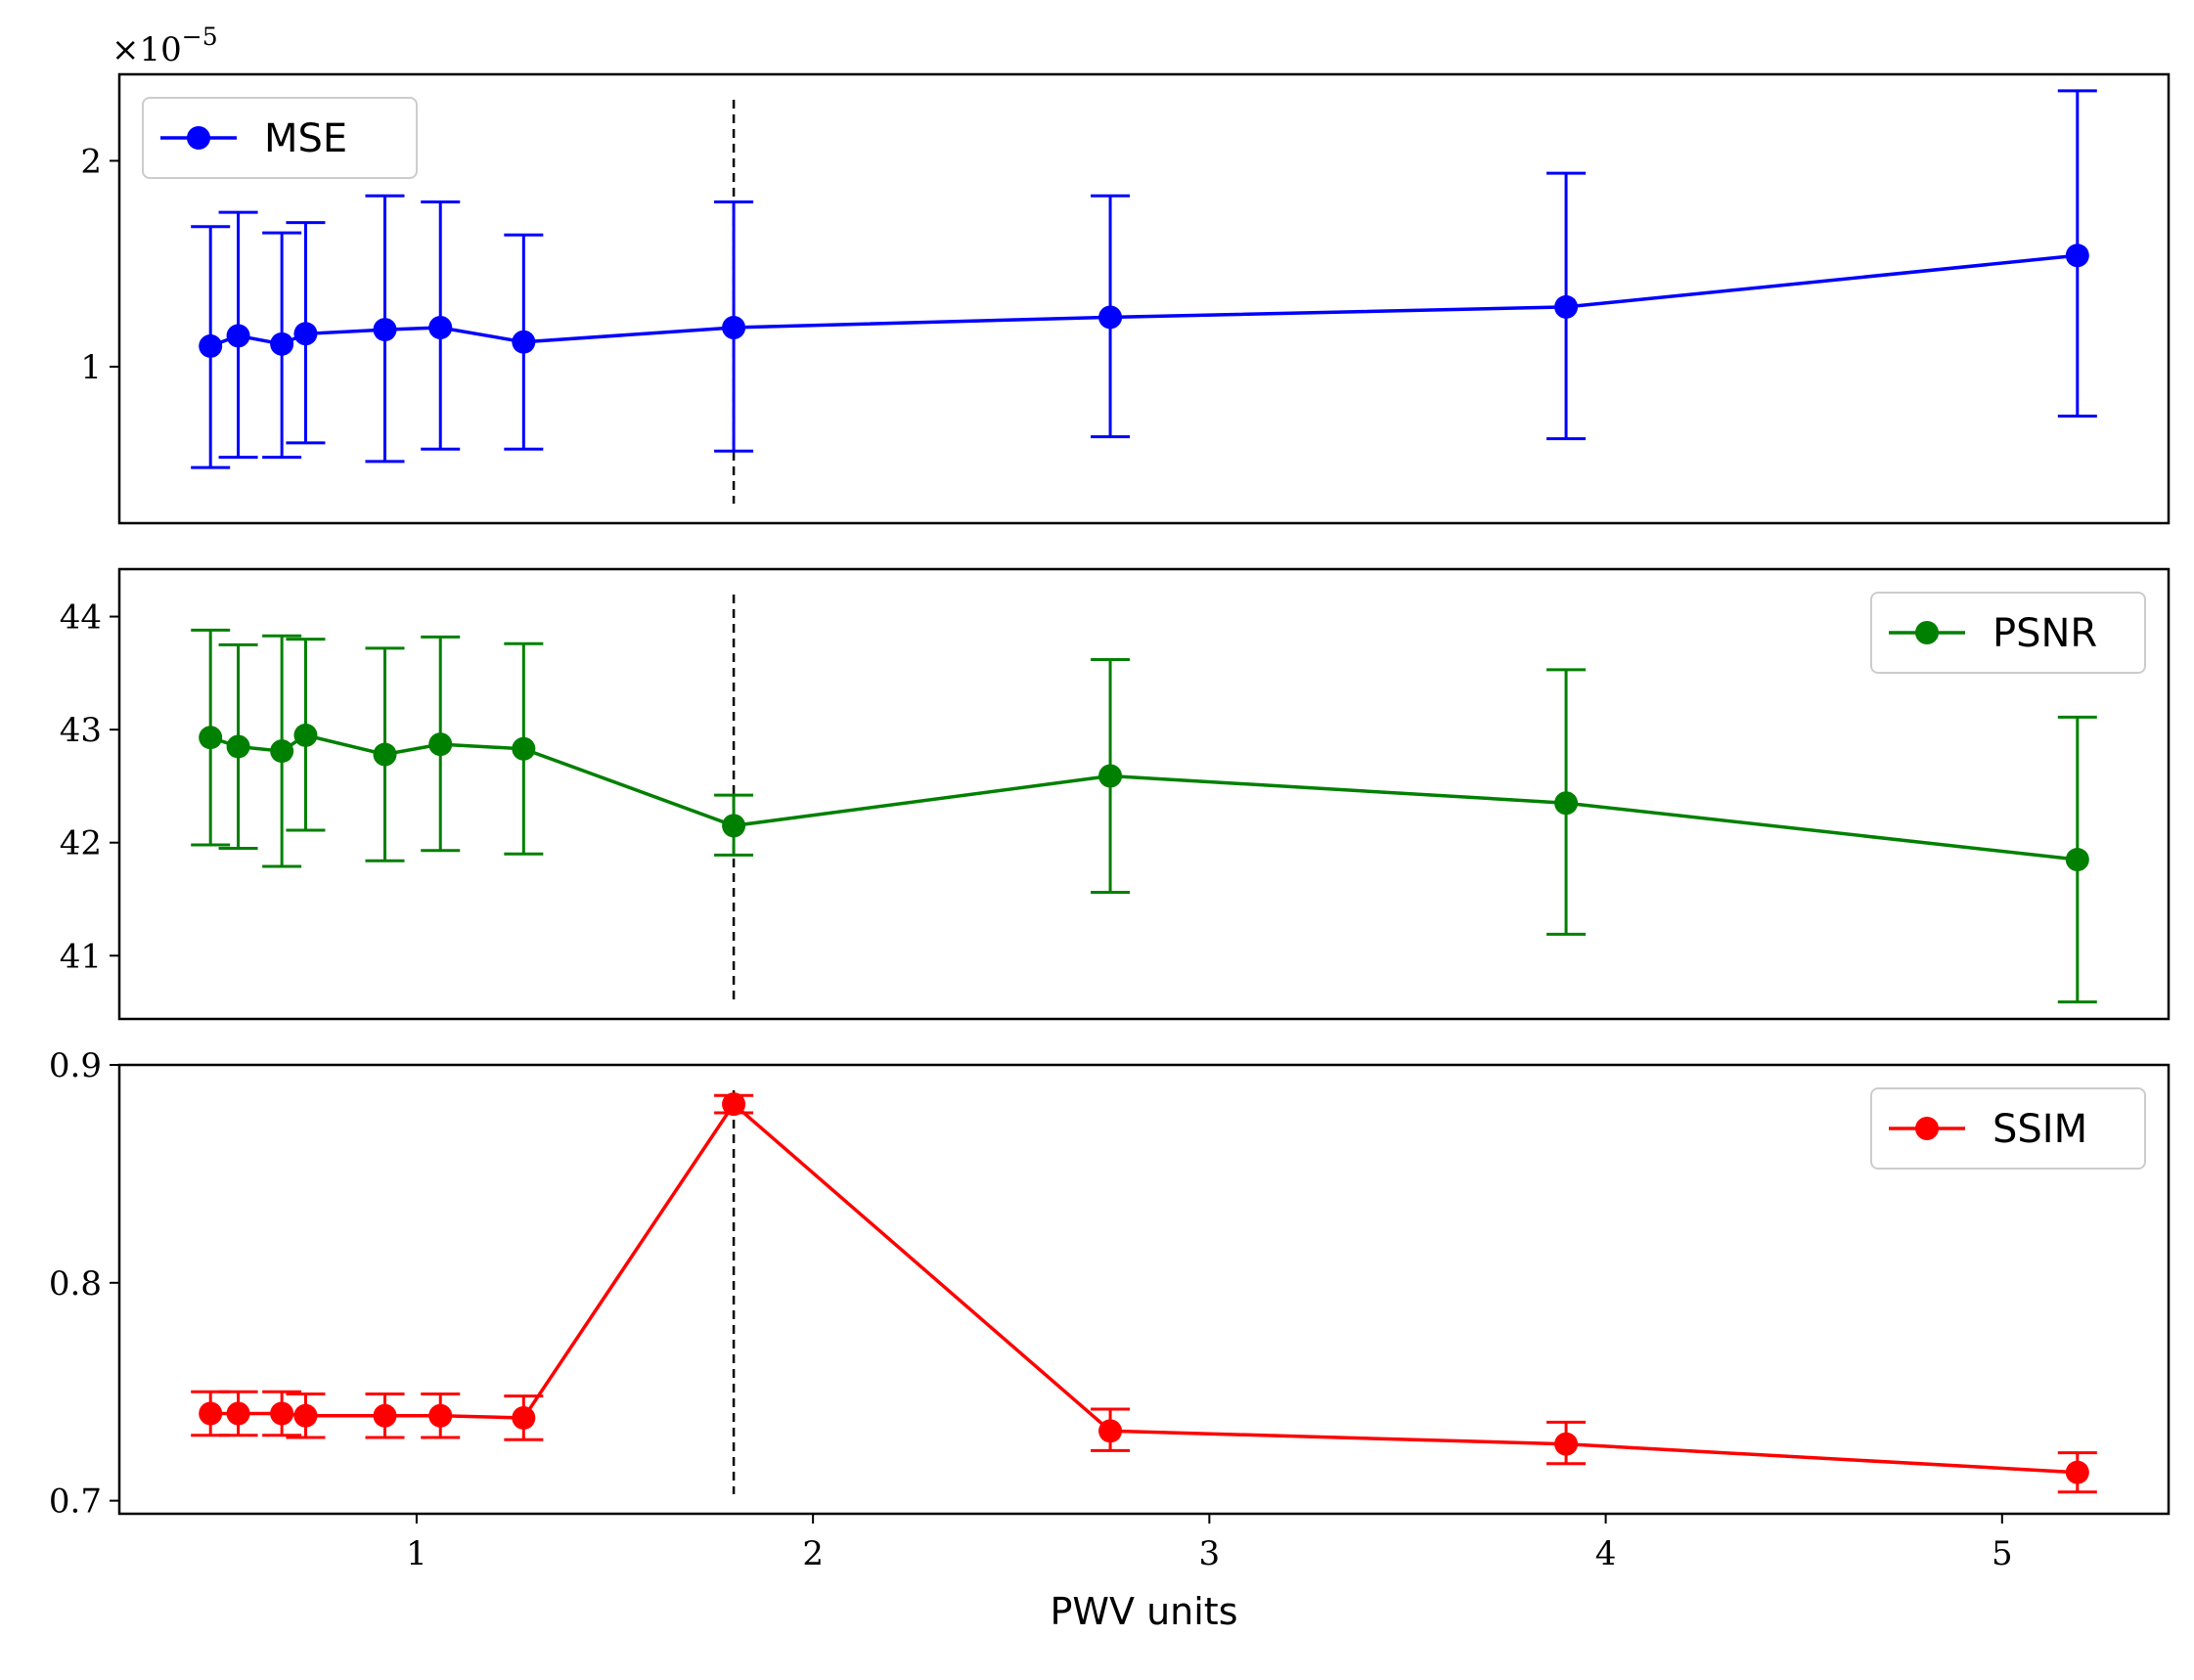 This screenshot has height=1680, width=2194. What do you see at coordinates (81, 843) in the screenshot?
I see `y-tick-label: 42` at bounding box center [81, 843].